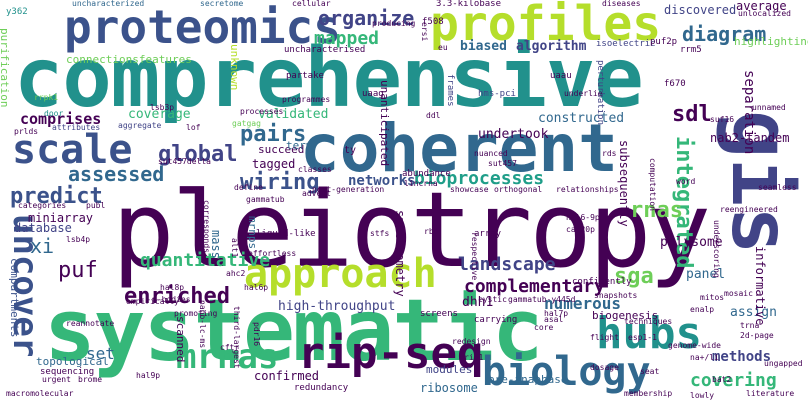 Image resolution: width=808 pixels, height=404 pixels. What do you see at coordinates (61, 218) in the screenshot?
I see `word-miniarray: miniarray` at bounding box center [61, 218].